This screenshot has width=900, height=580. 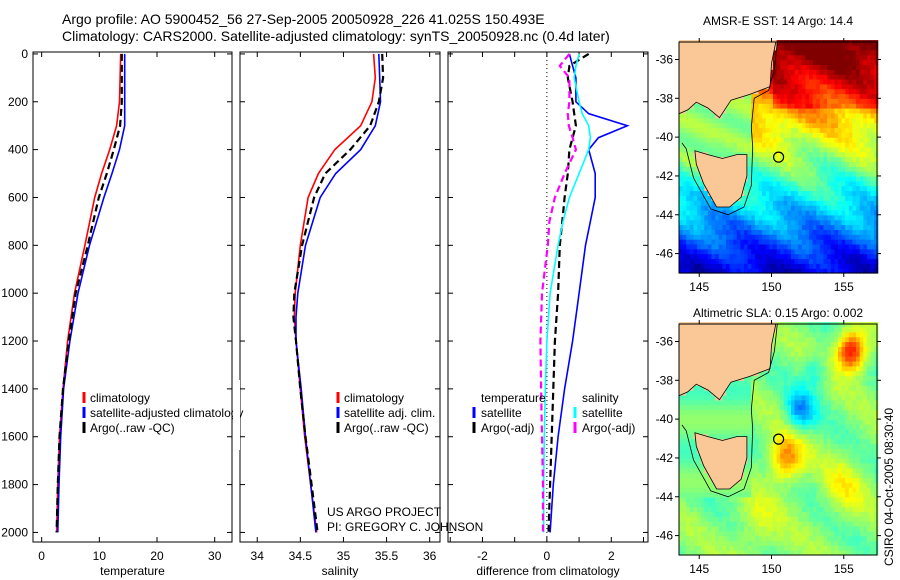 I want to click on project-credit: US ARGO PROJECT, so click(x=384, y=512).